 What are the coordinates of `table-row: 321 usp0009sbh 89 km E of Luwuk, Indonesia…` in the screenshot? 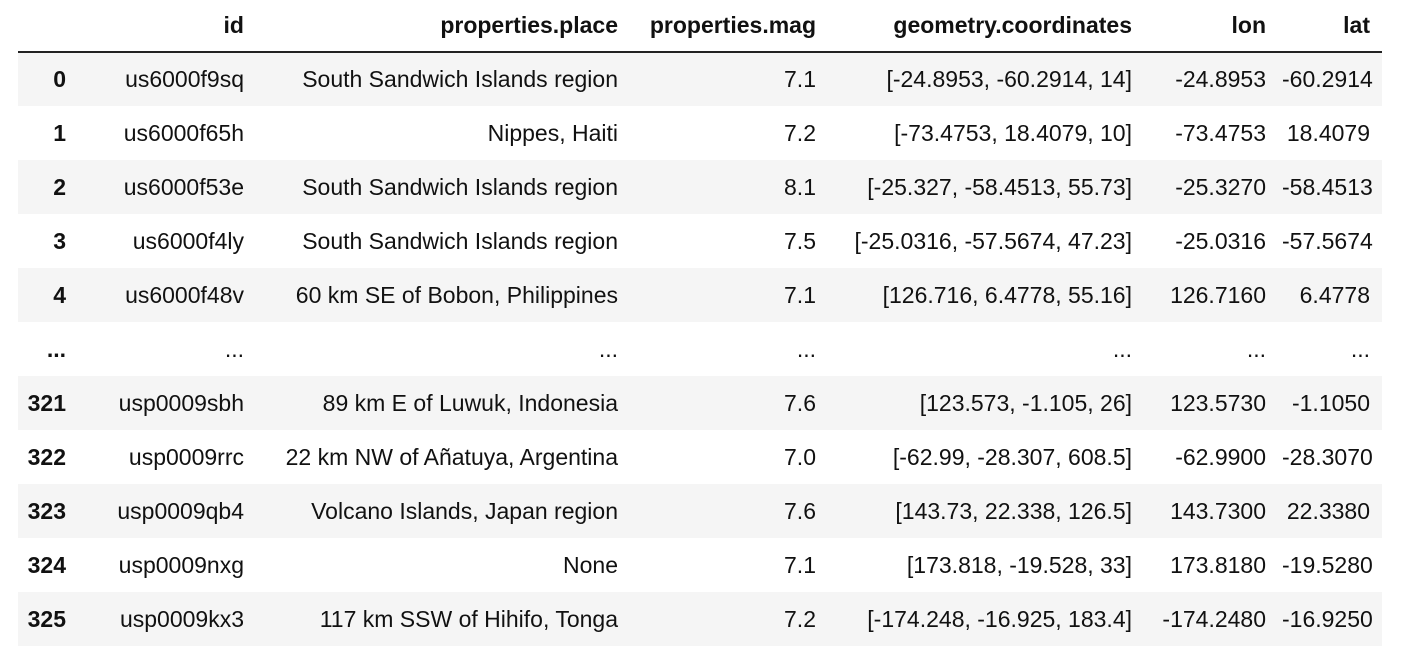 It's located at (700, 403).